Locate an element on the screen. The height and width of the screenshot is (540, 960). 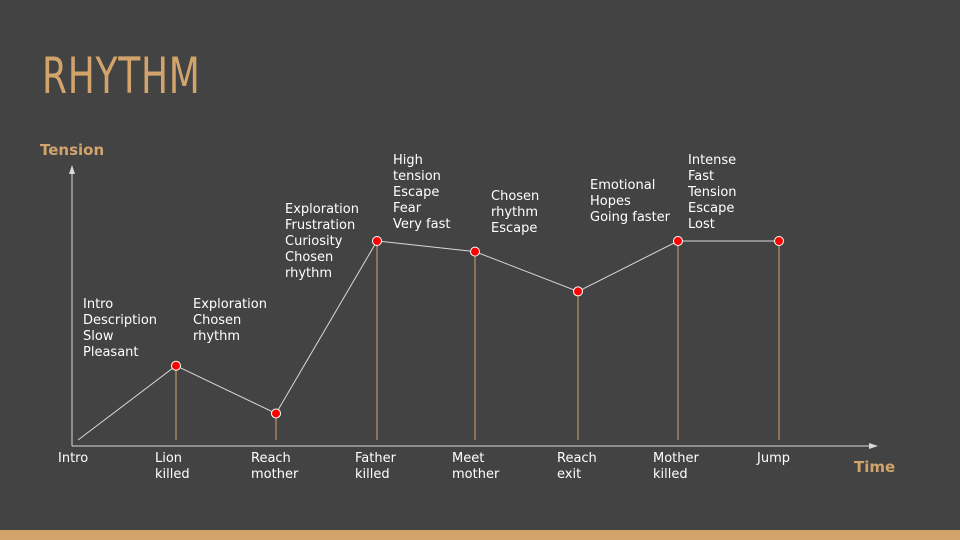
x-tick-label-line: Meet is located at coordinates (468, 458).